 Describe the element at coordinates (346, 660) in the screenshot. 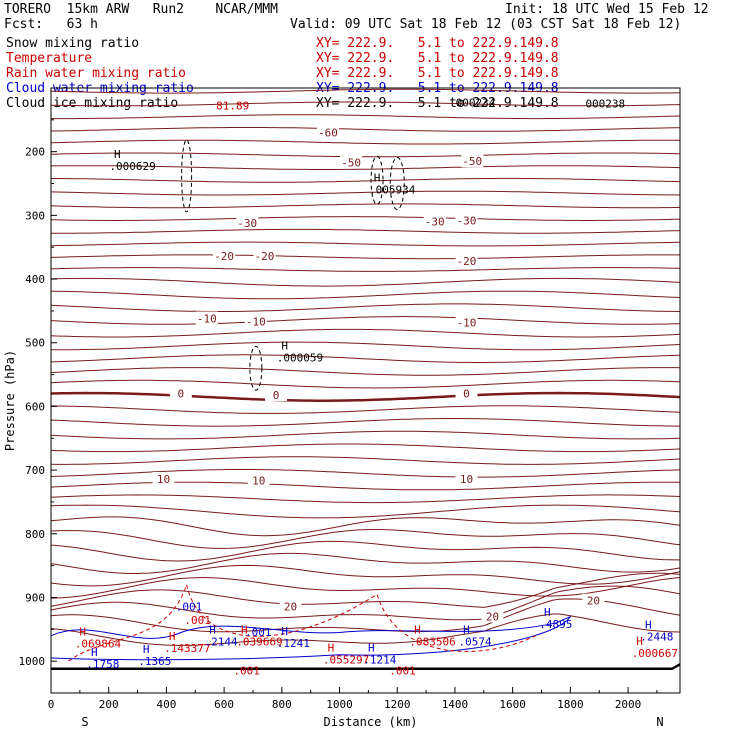

I see `maximum-value-label: .055297` at that location.